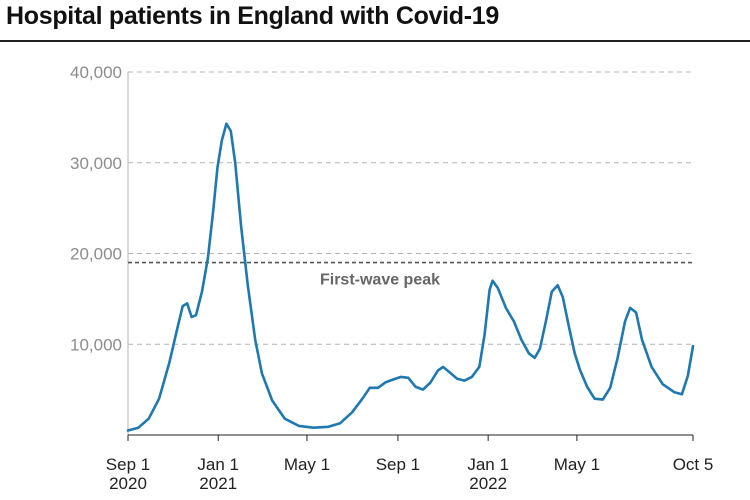 The image size is (750, 500). What do you see at coordinates (380, 280) in the screenshot?
I see `reference-line-label: First-wave peak` at bounding box center [380, 280].